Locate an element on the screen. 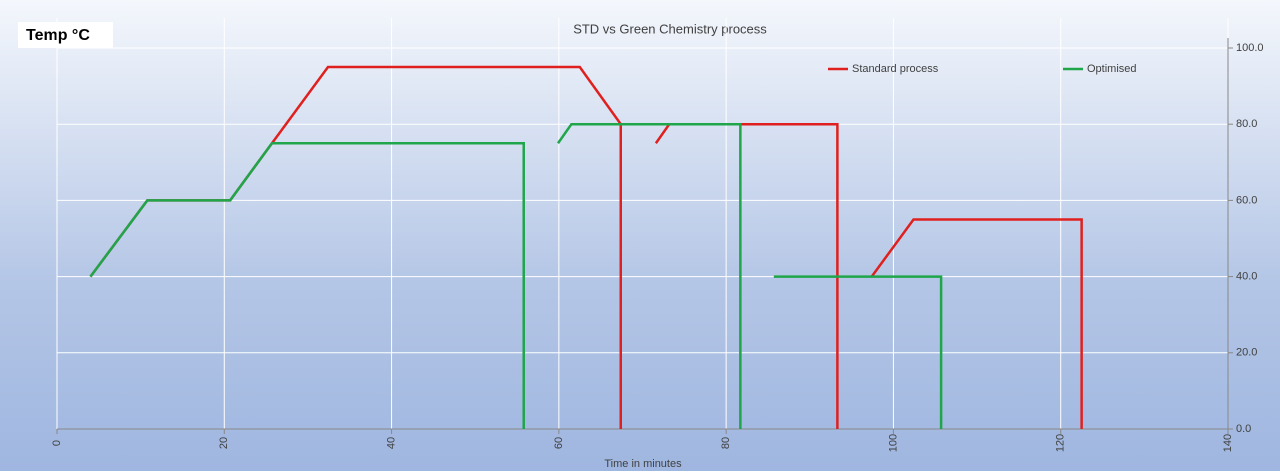  chart-title: STD vs Green Chemistry process is located at coordinates (670, 28).